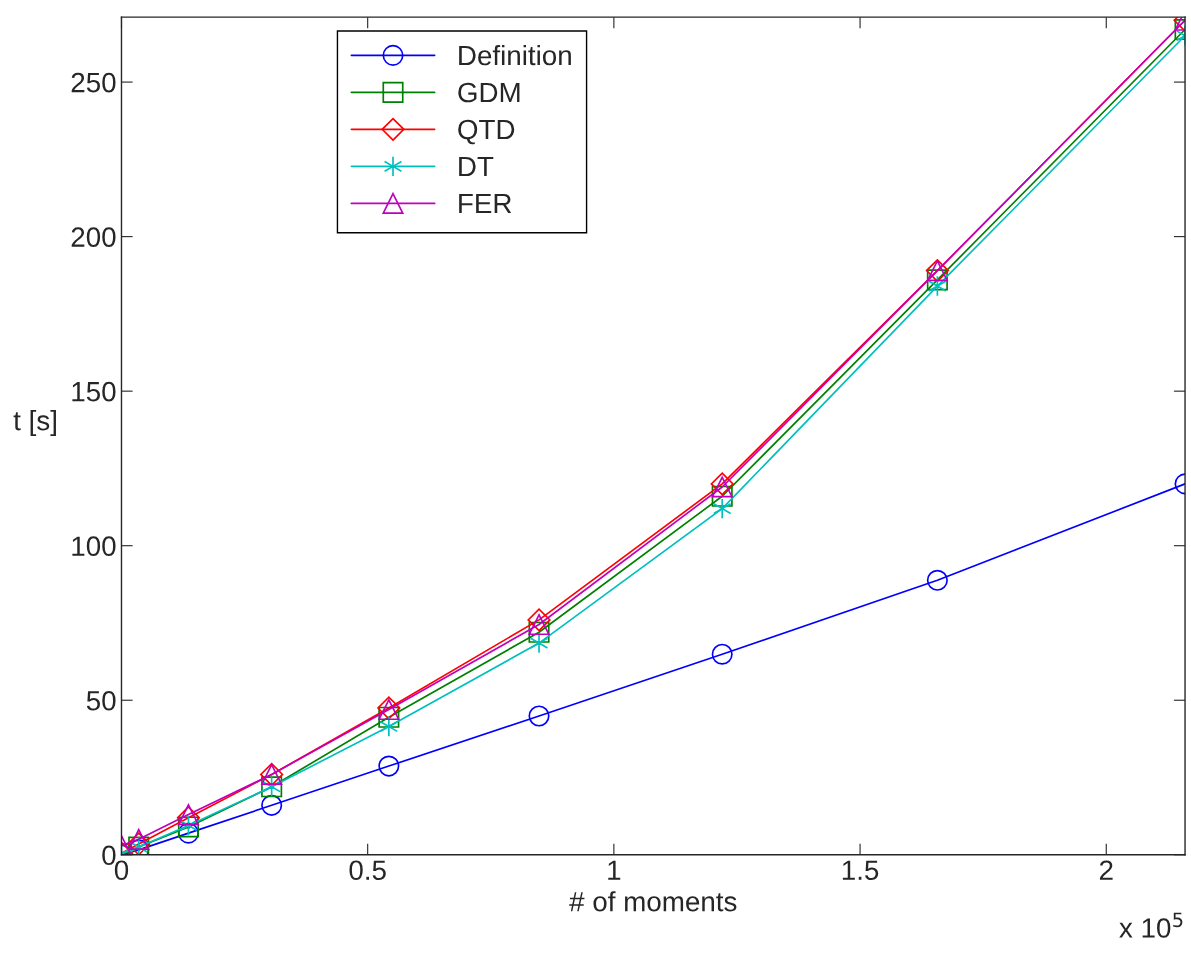  Describe the element at coordinates (653, 901) in the screenshot. I see `x-axis-title: # of moments` at that location.